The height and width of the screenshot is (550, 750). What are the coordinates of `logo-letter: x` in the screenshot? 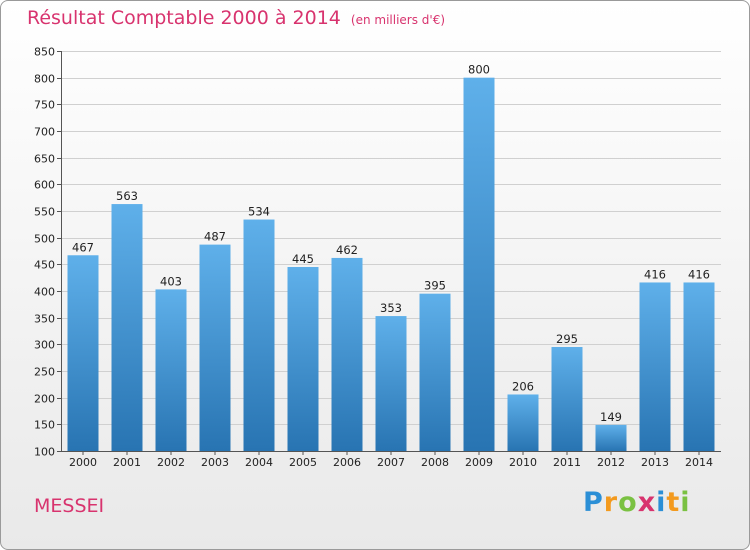 It's located at (647, 502).